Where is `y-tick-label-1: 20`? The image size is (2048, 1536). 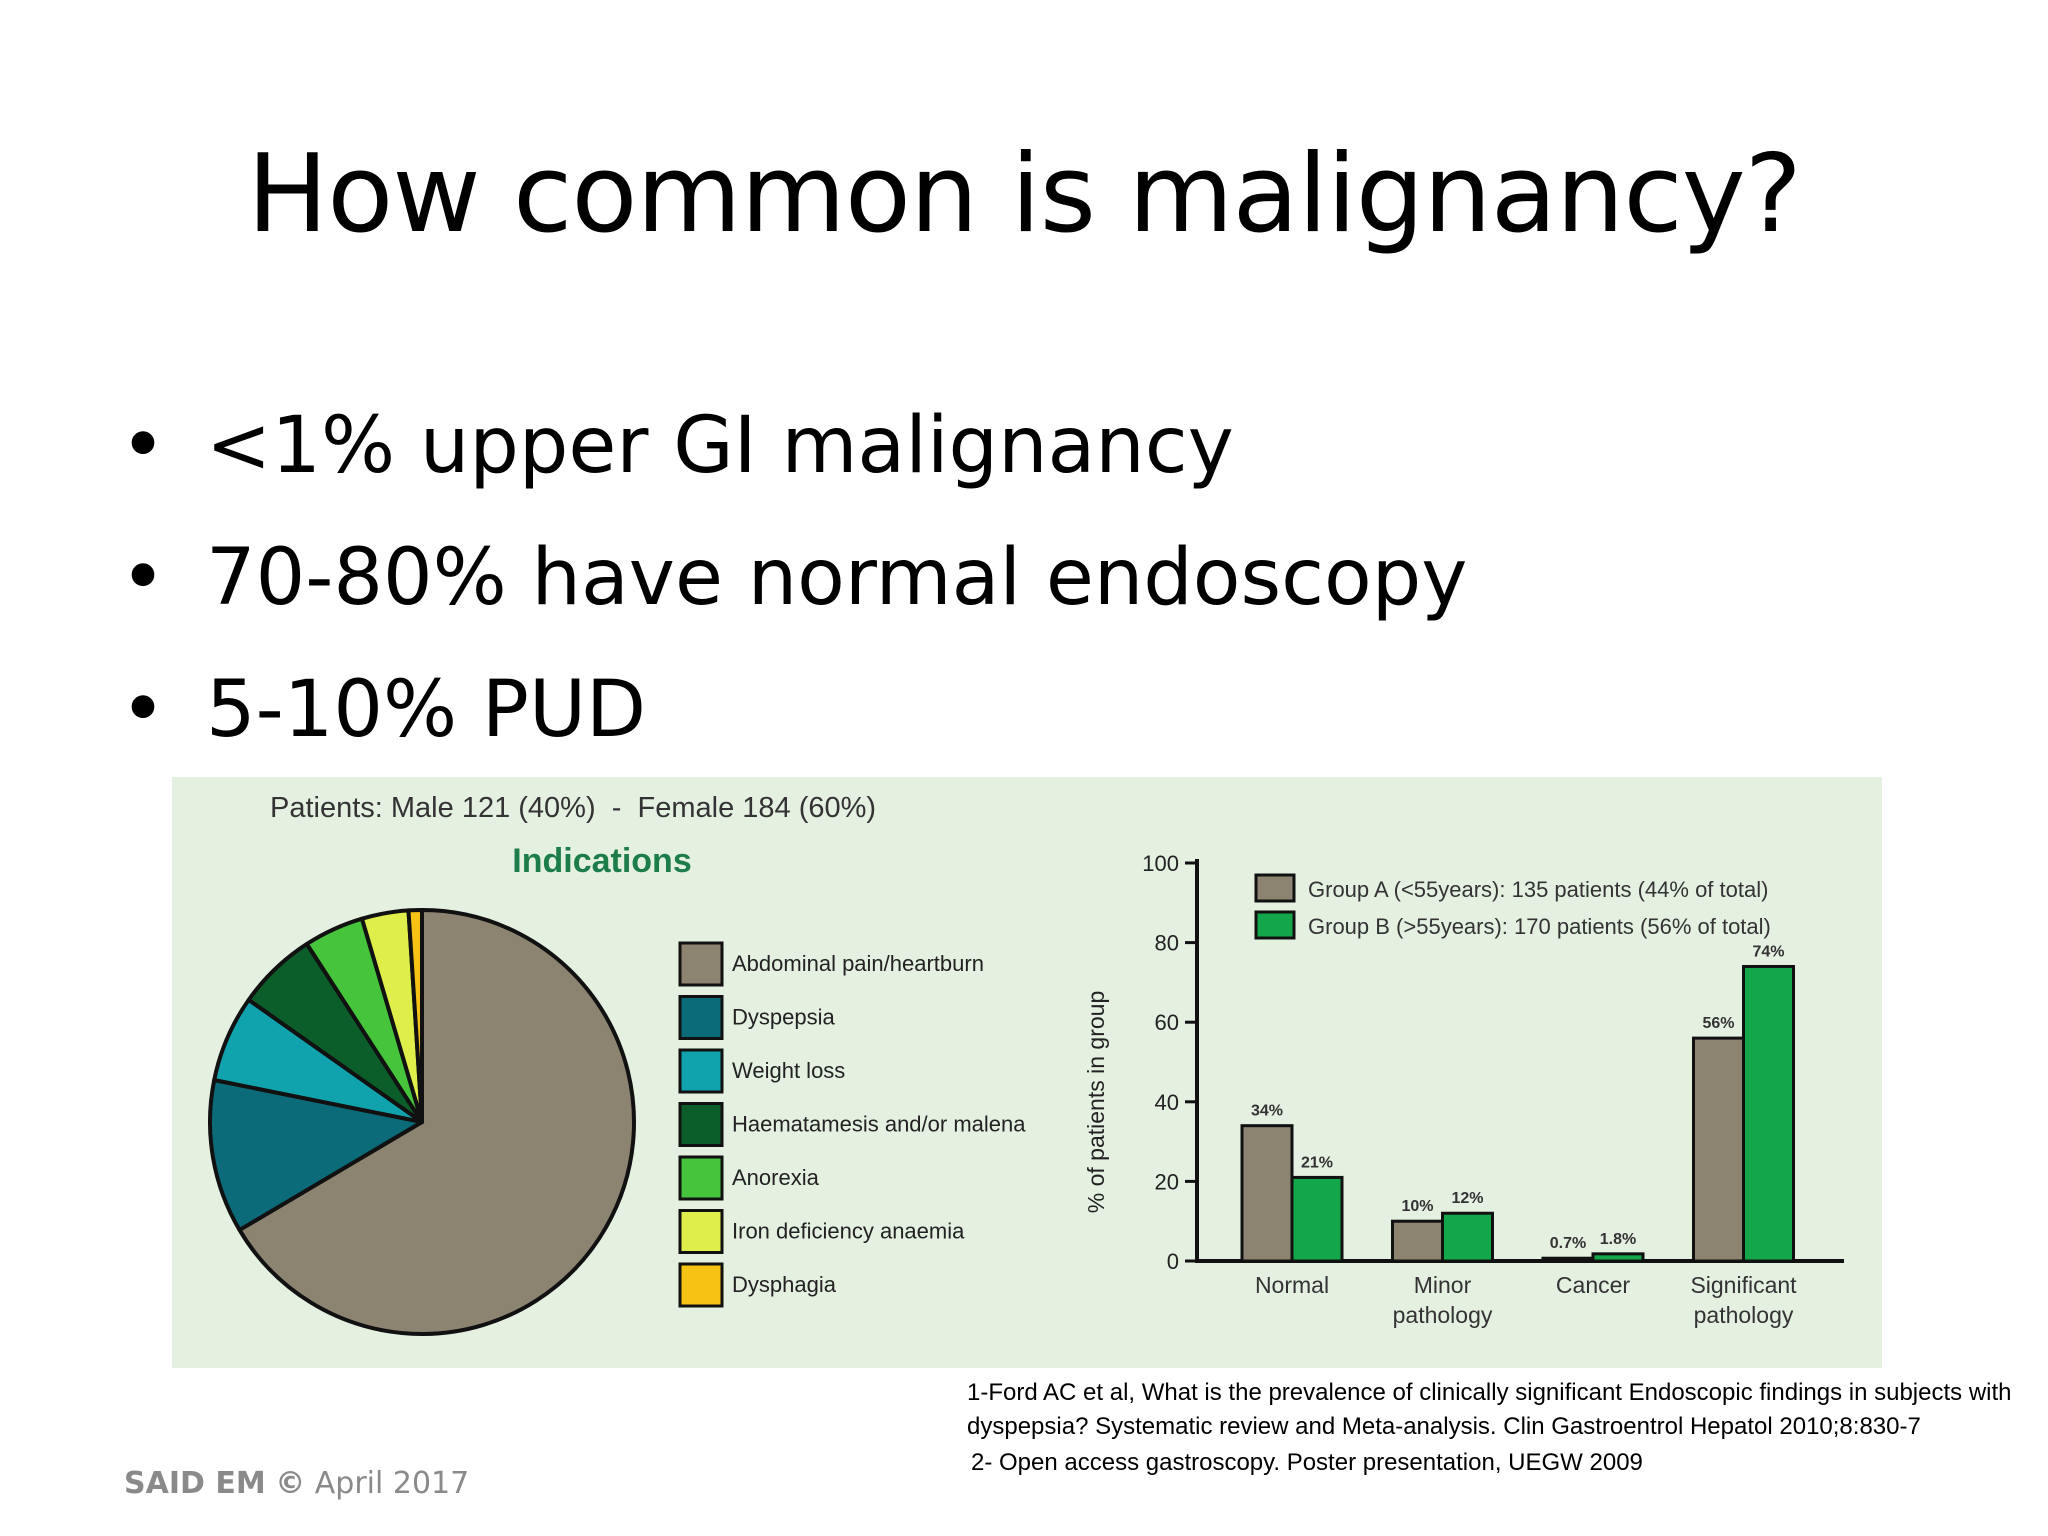
y-tick-label-1: 20 is located at coordinates (1167, 1181).